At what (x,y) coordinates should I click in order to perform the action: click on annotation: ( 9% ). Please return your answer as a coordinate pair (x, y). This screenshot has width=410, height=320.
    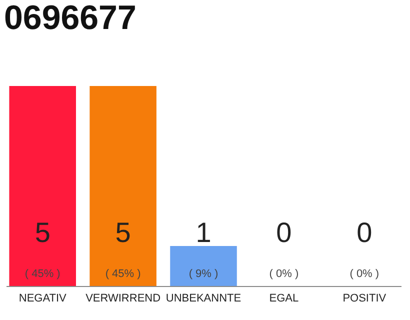
    Looking at the image, I should click on (203, 274).